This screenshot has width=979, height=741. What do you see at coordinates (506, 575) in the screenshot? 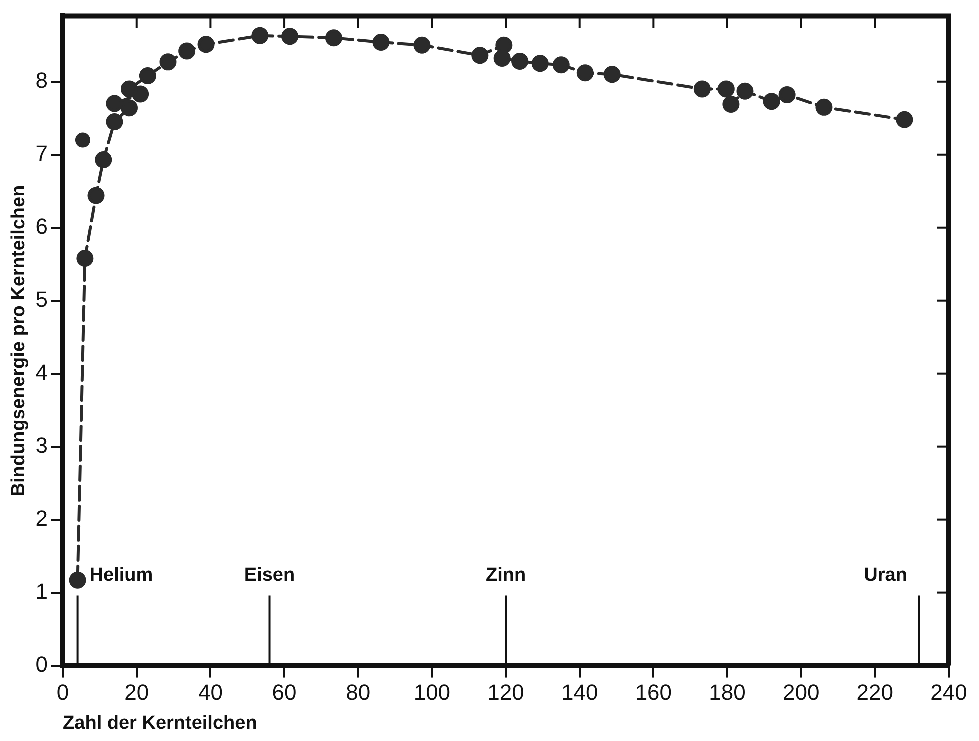
I see `ref-line-label: Zinn` at bounding box center [506, 575].